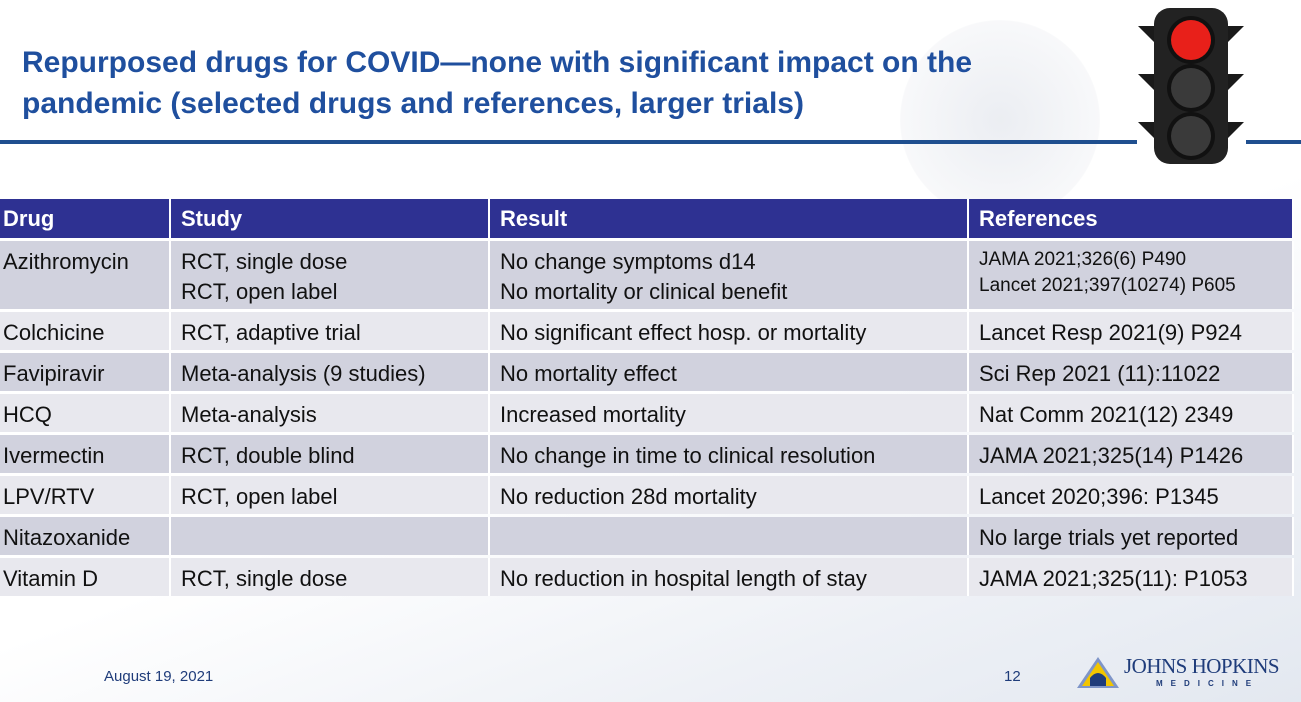 The width and height of the screenshot is (1301, 702). What do you see at coordinates (588, 373) in the screenshot?
I see `result-line: No mortality effect` at bounding box center [588, 373].